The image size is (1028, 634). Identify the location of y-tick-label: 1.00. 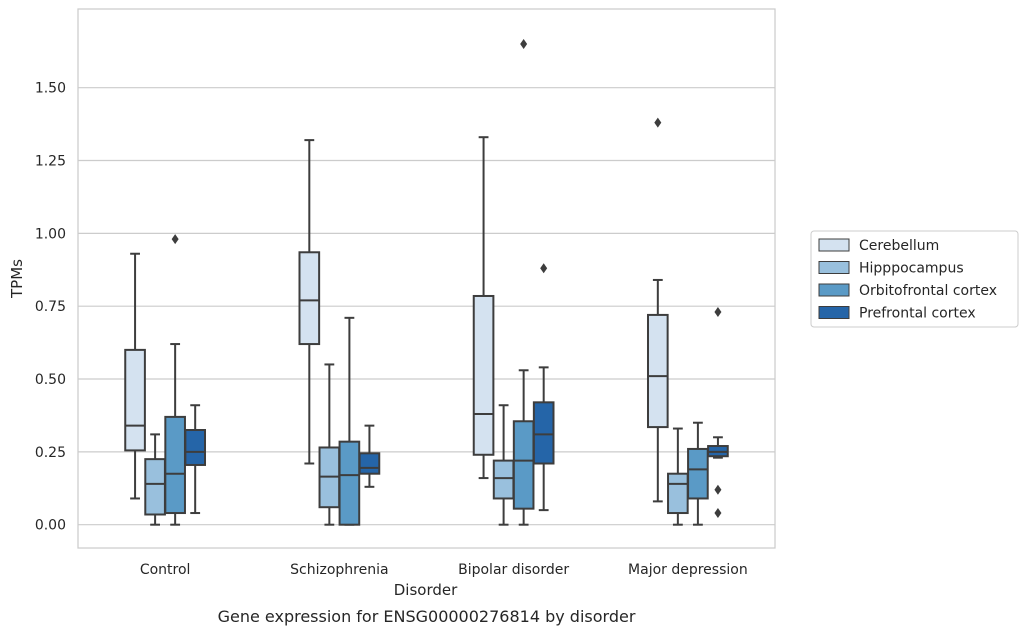
(50, 234).